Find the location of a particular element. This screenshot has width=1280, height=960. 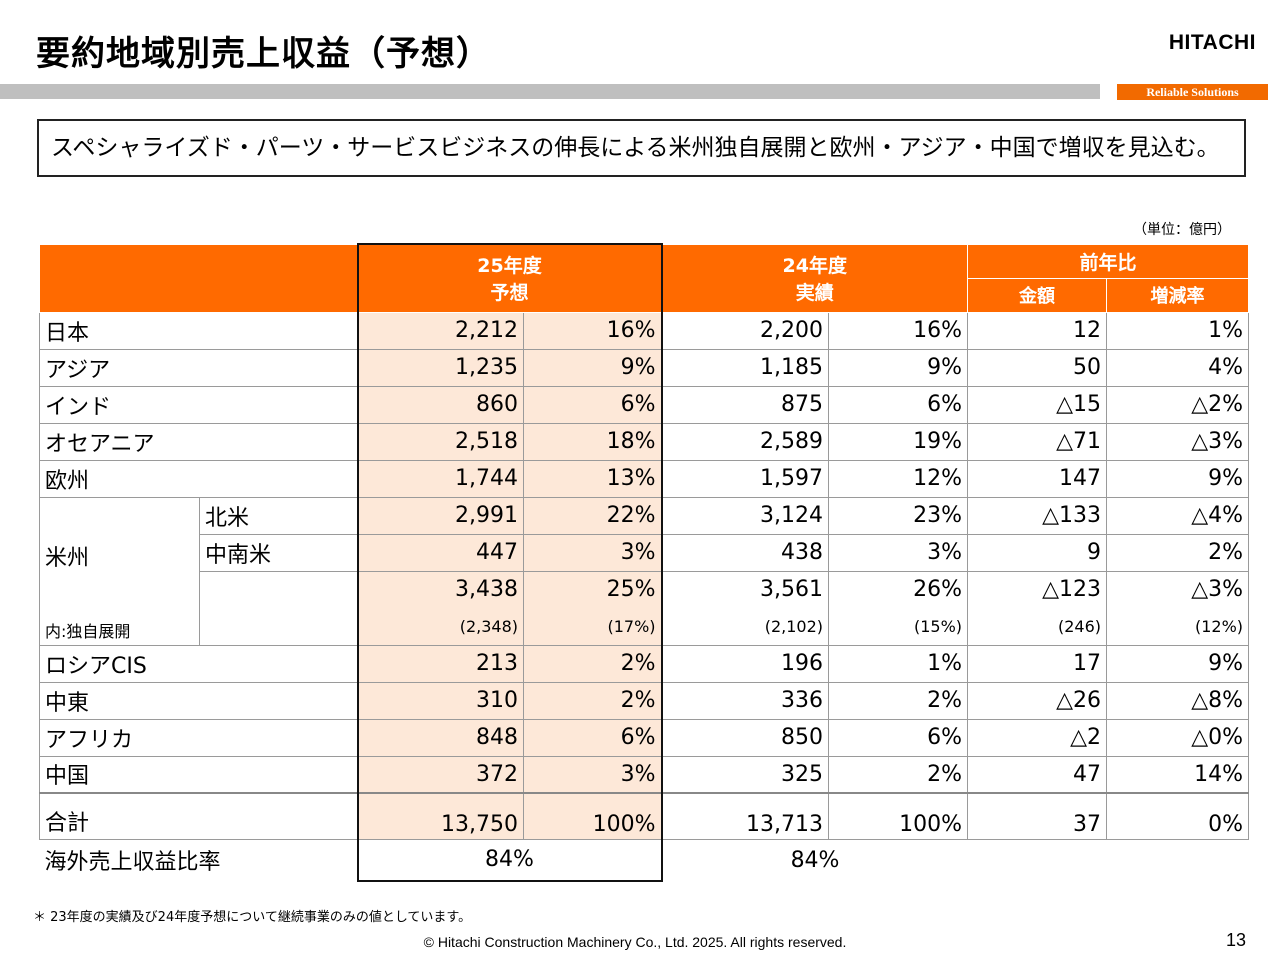

title-underline-bar is located at coordinates (550, 91).